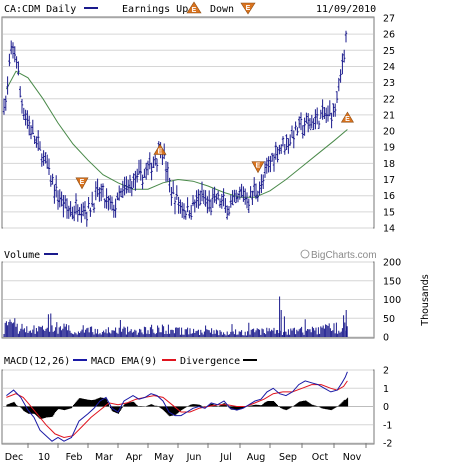  Describe the element at coordinates (175, 316) in the screenshot. I see `volume-bars` at that location.